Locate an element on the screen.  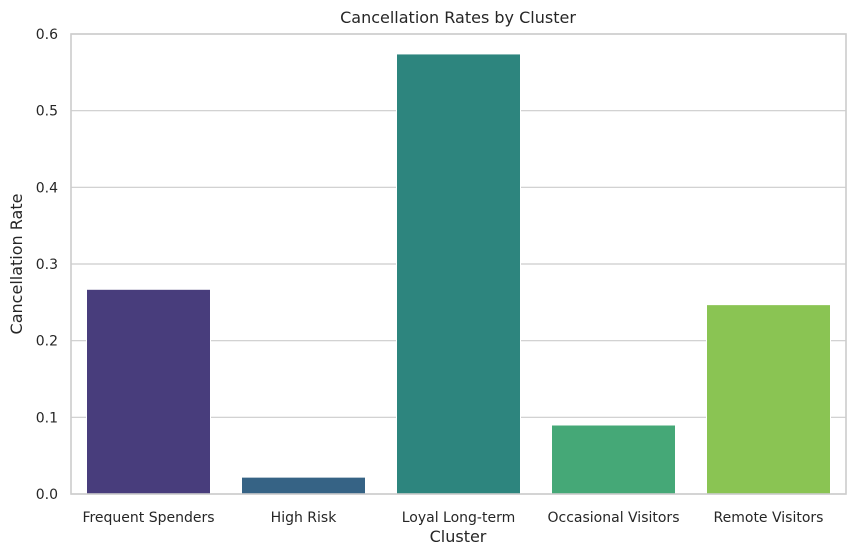
y-tick-label: 0.3 is located at coordinates (47, 265).